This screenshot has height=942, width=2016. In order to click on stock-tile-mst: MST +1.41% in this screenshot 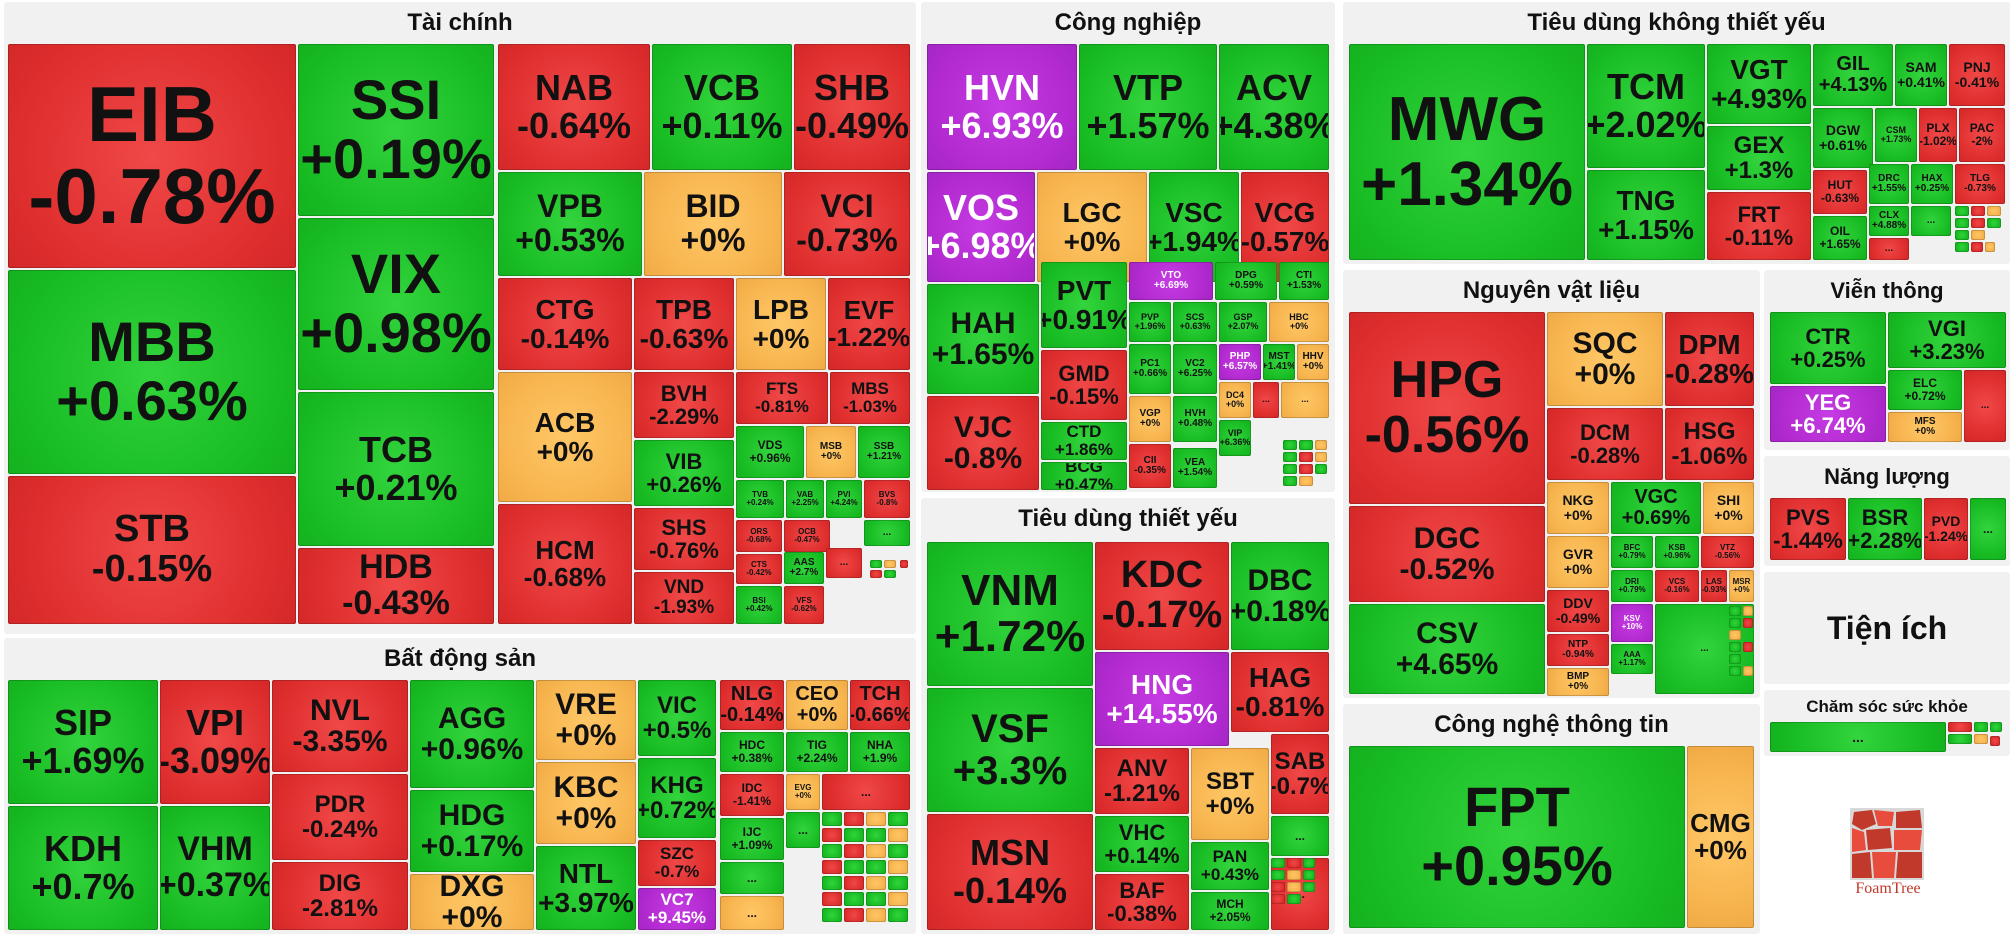, I will do `click(1279, 362)`.